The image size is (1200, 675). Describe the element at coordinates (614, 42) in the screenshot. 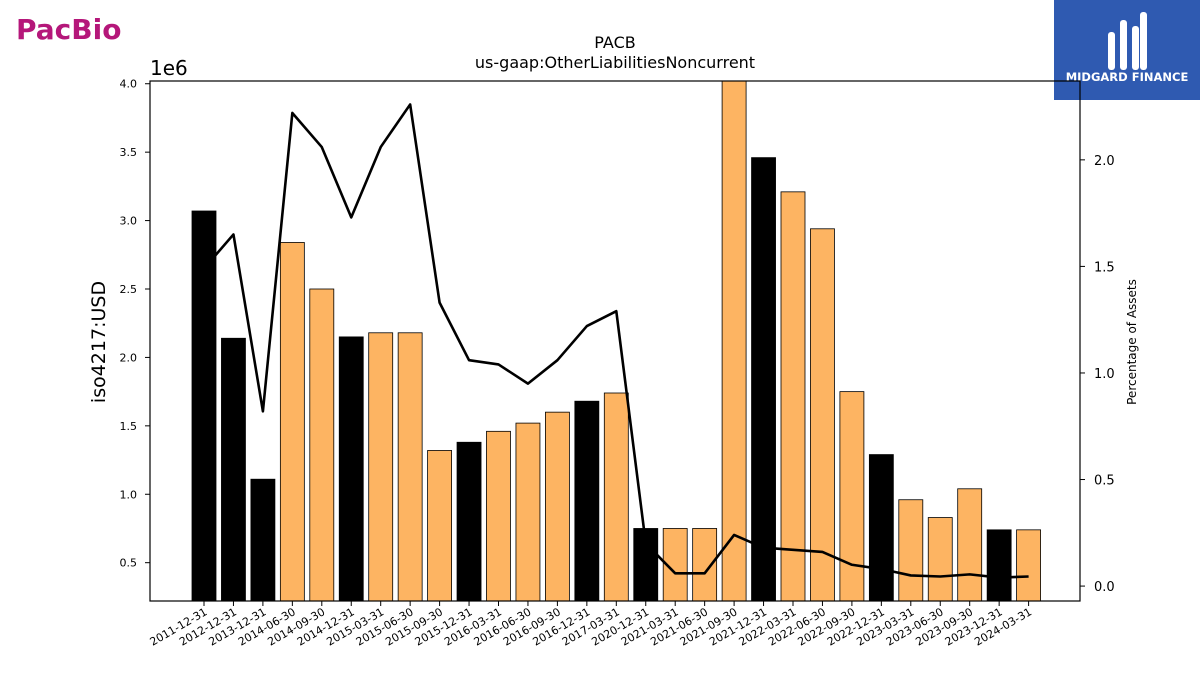

I see `chart-title: PACB` at that location.